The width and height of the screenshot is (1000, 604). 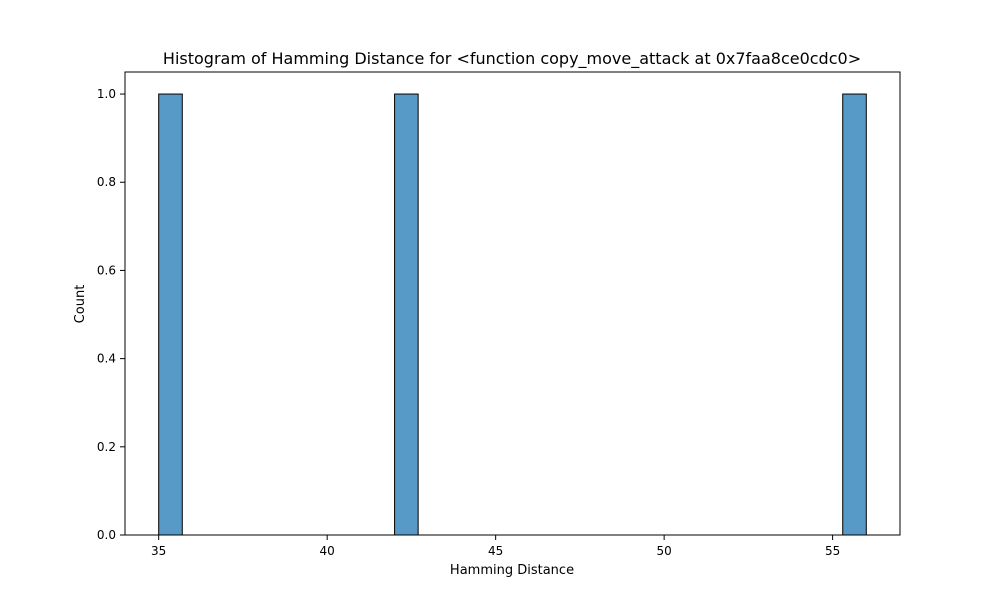 What do you see at coordinates (327, 551) in the screenshot?
I see `x-tick-label: 40` at bounding box center [327, 551].